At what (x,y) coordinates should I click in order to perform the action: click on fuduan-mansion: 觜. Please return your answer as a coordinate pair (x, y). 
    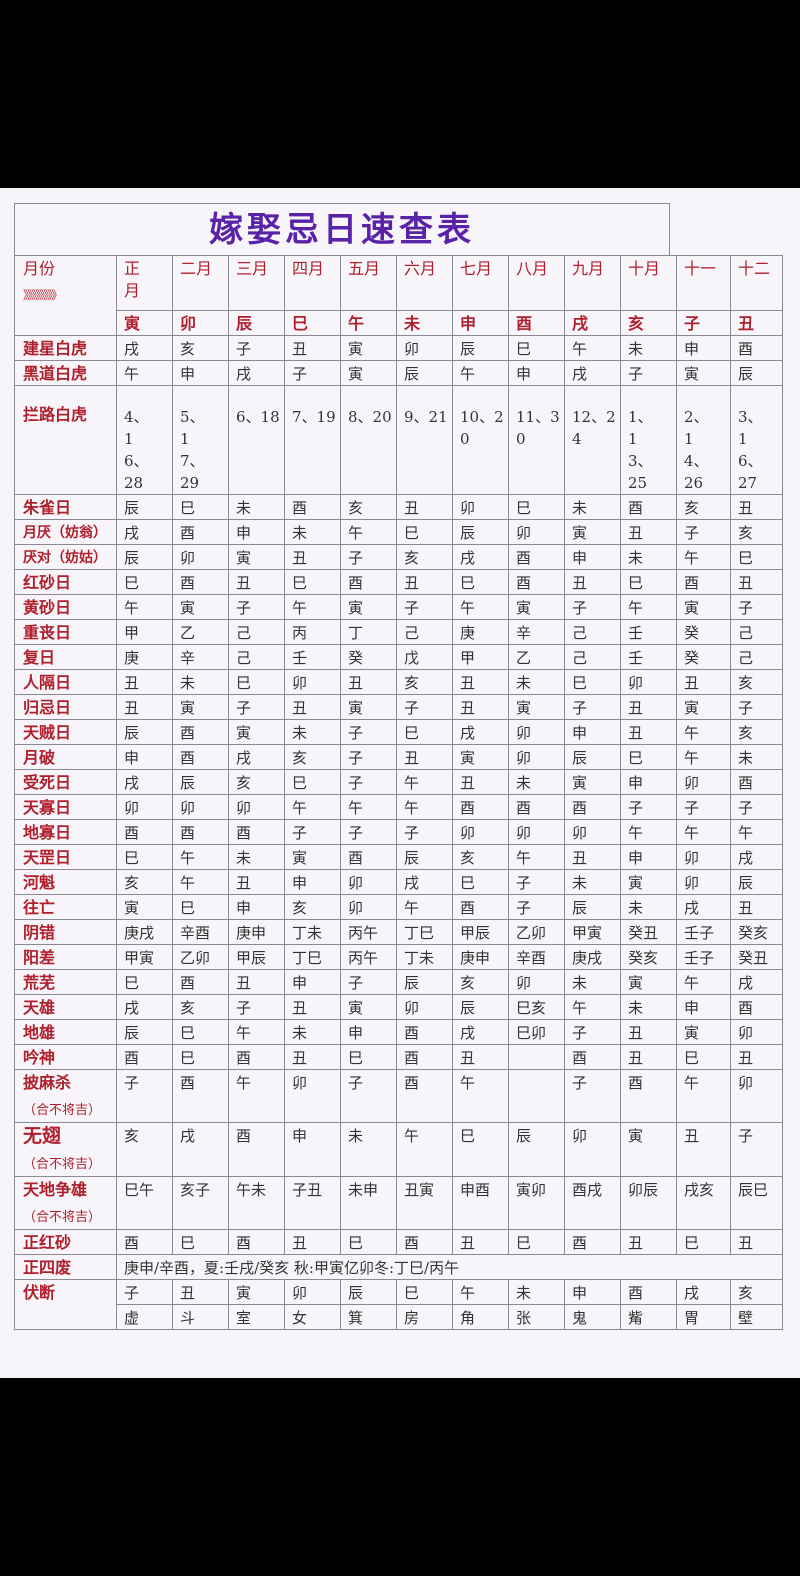
    Looking at the image, I should click on (648, 1317).